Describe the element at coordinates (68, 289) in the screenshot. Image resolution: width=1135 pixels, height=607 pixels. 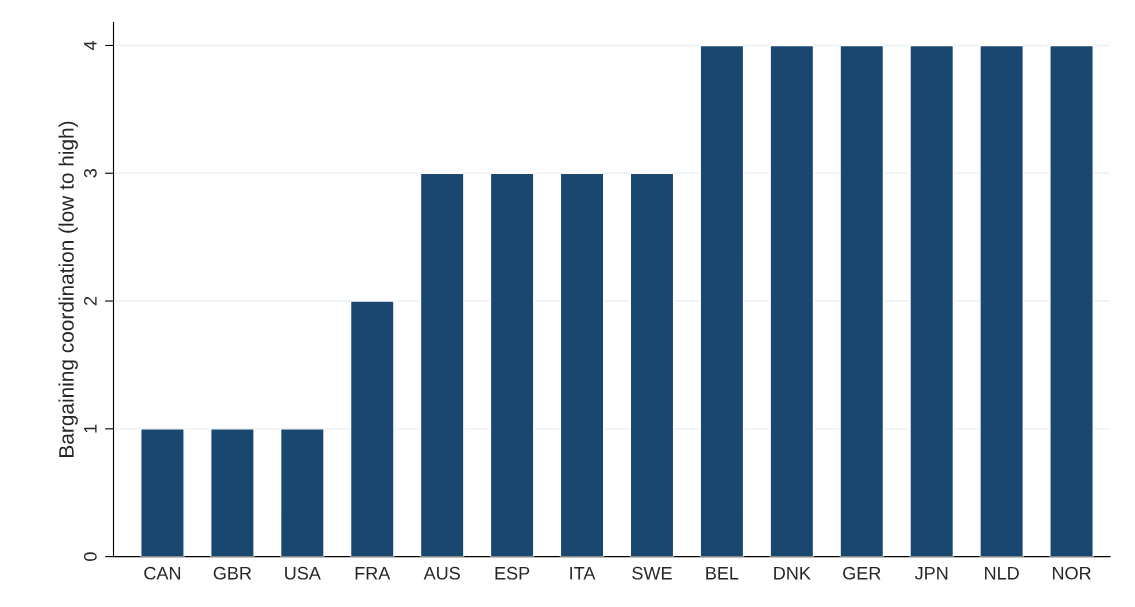
I see `y-axis-title: Bargaining coordination (low to high)` at that location.